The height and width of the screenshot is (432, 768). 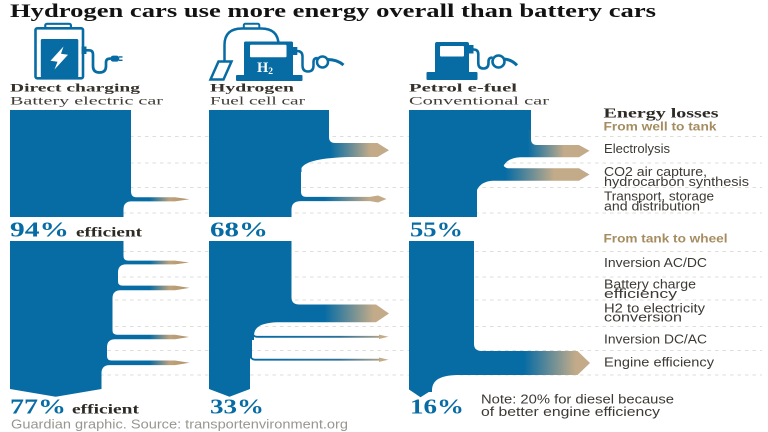 I want to click on svg-text: 94%, so click(x=39, y=230).